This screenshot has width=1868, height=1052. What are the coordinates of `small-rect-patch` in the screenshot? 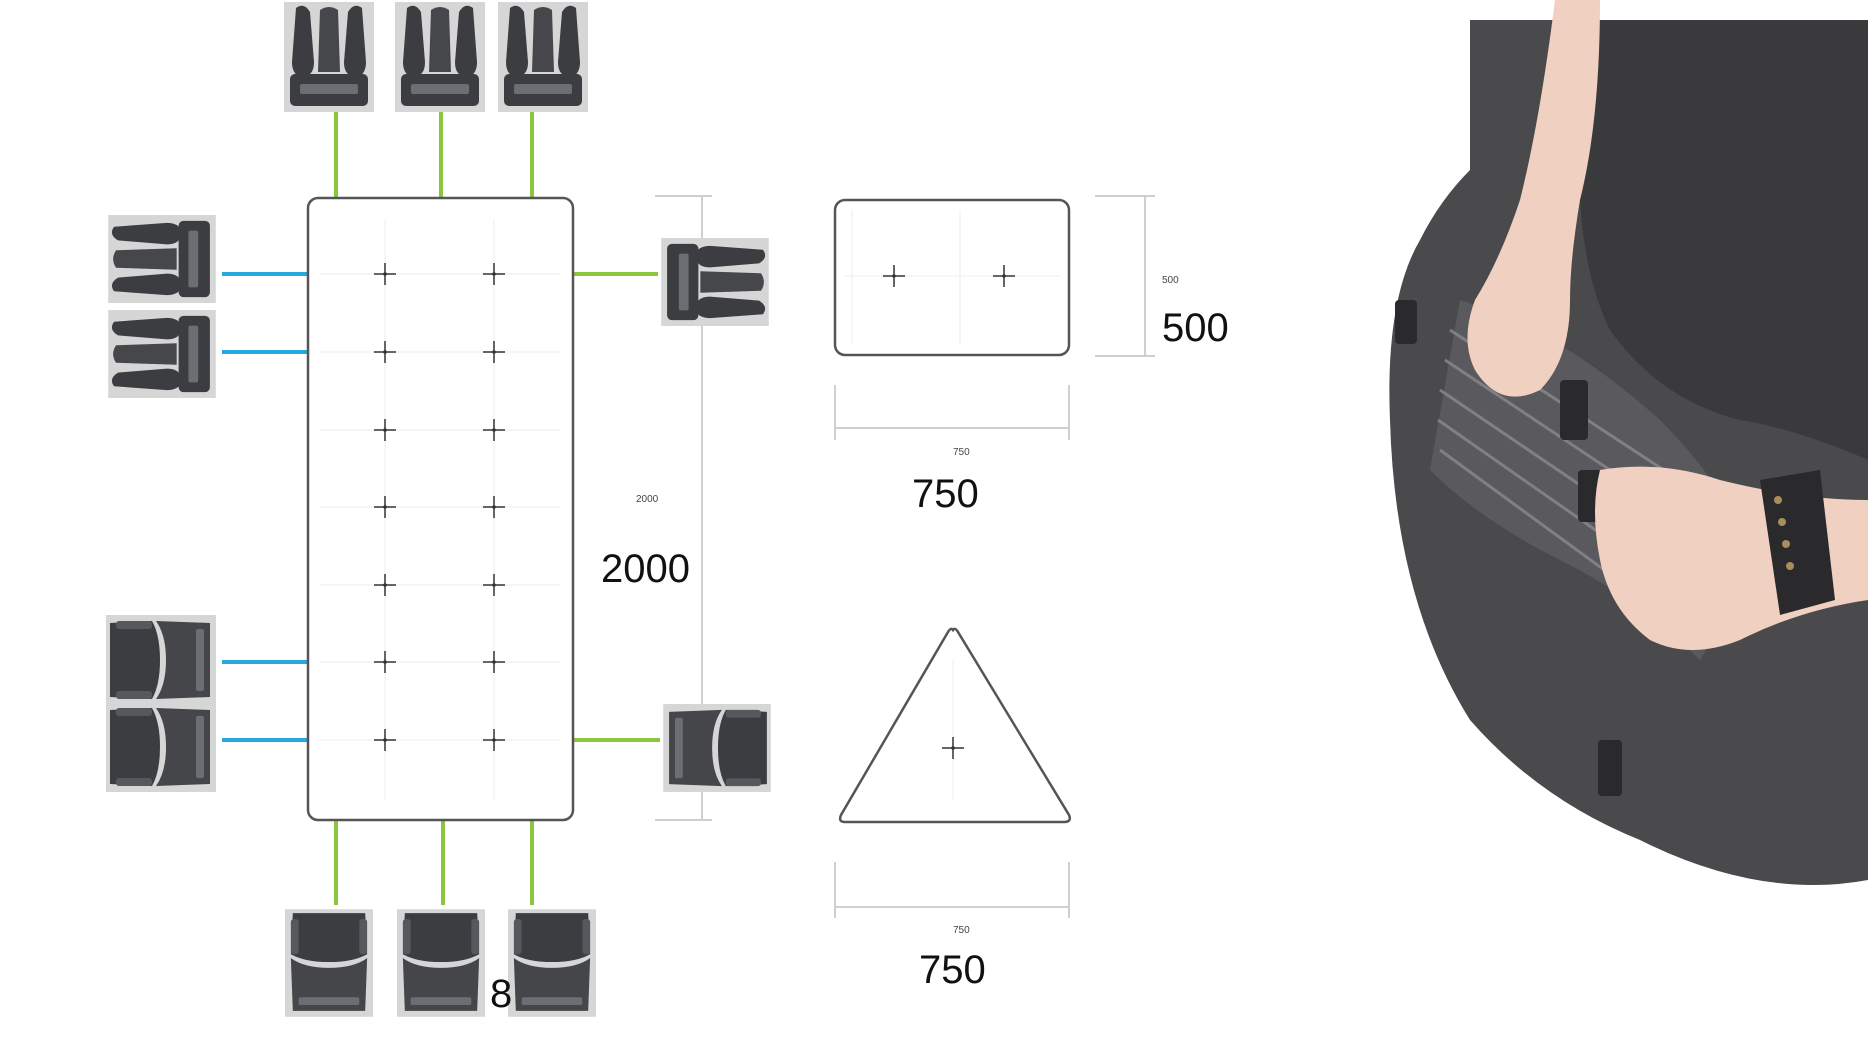 It's located at (994, 317).